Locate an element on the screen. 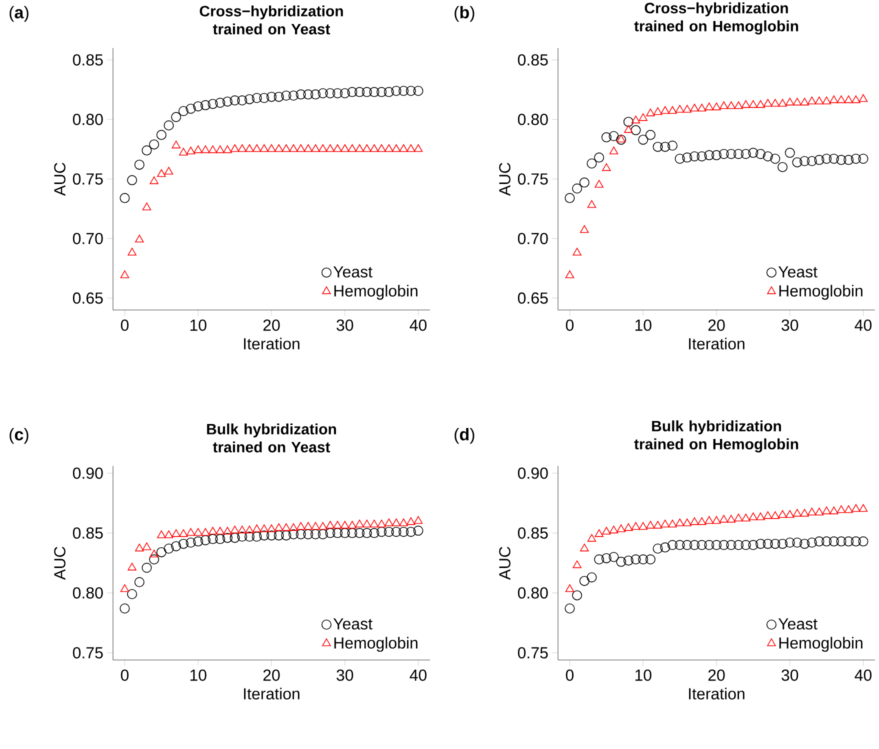 The image size is (879, 749). chart-title: Cross−hybridization trained on Yeast is located at coordinates (271, 19).